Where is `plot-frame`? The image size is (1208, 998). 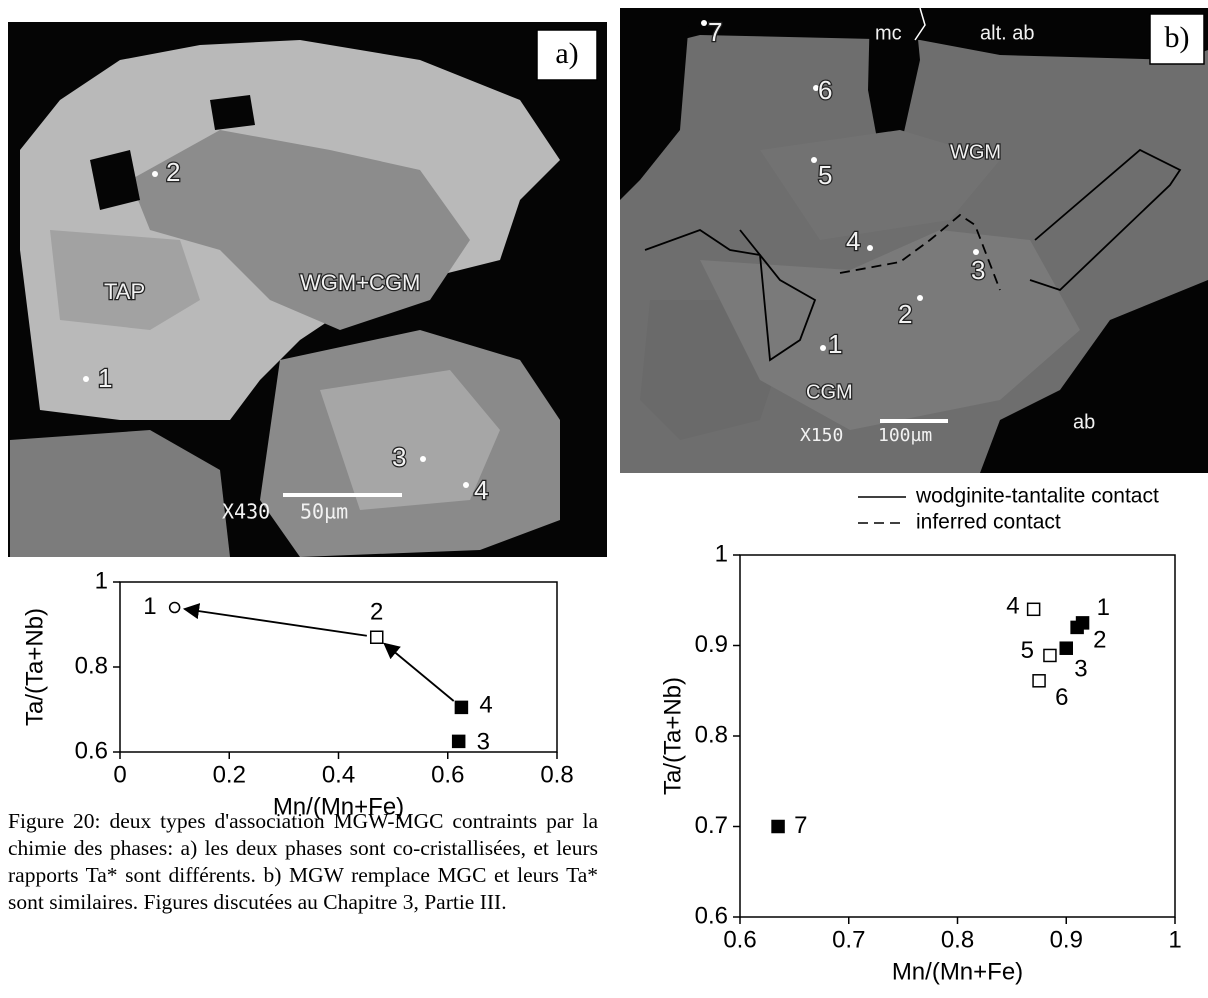 plot-frame is located at coordinates (338, 667).